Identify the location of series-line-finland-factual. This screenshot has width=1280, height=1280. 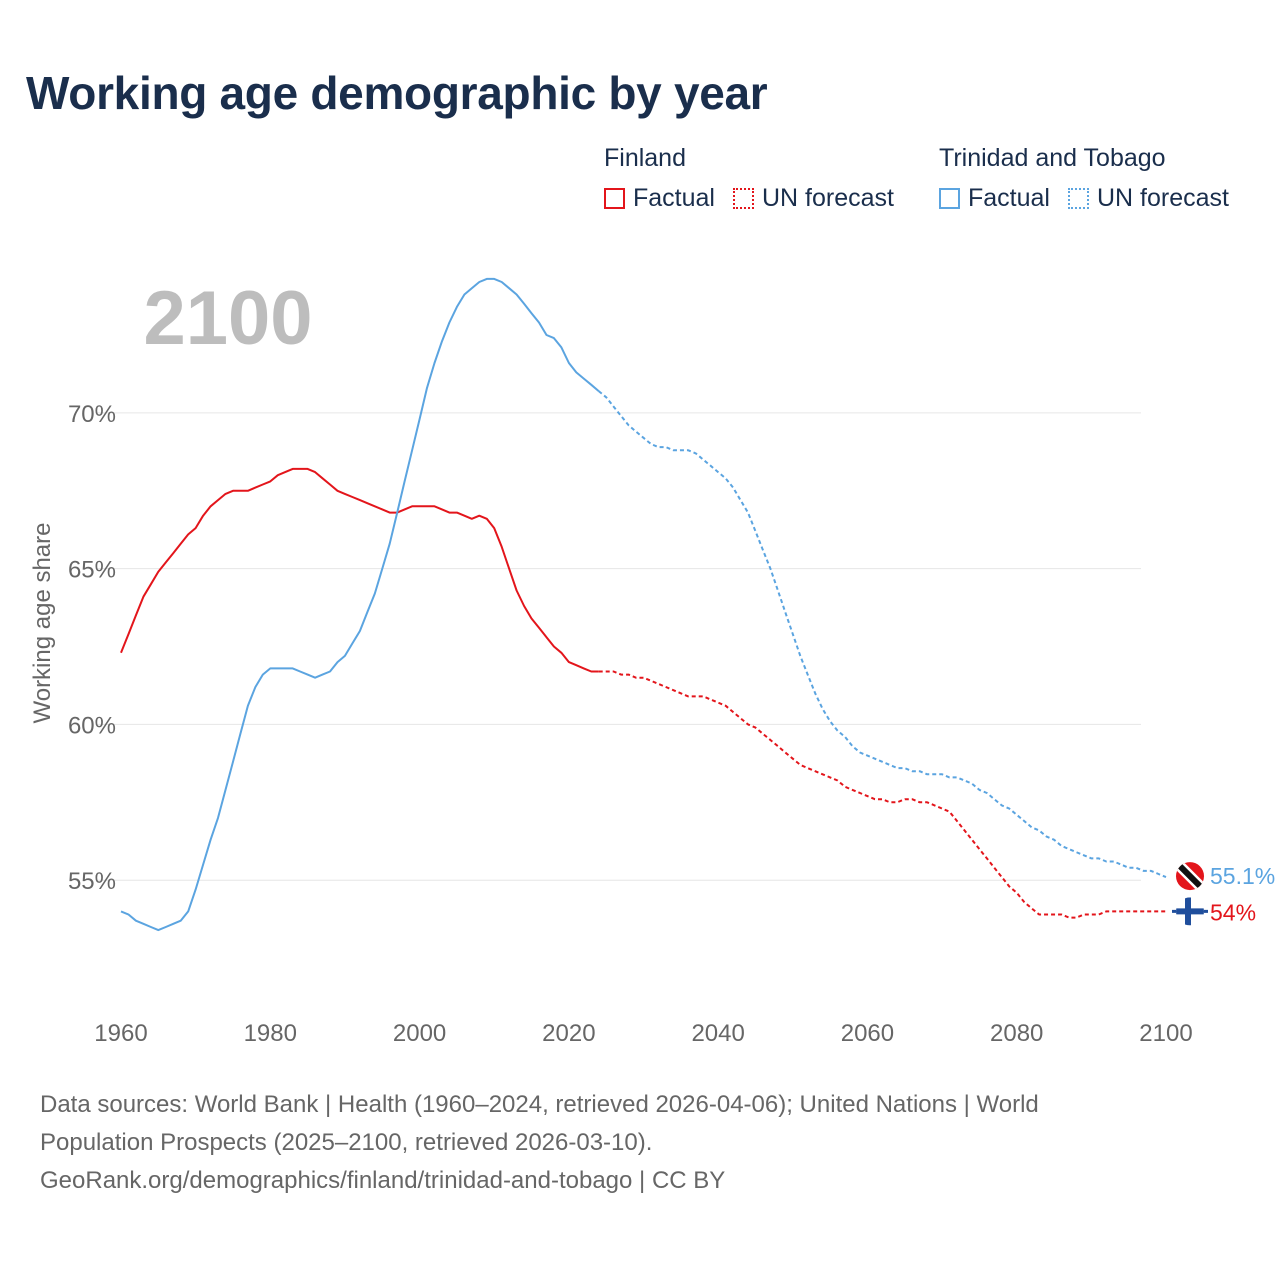
(359, 570).